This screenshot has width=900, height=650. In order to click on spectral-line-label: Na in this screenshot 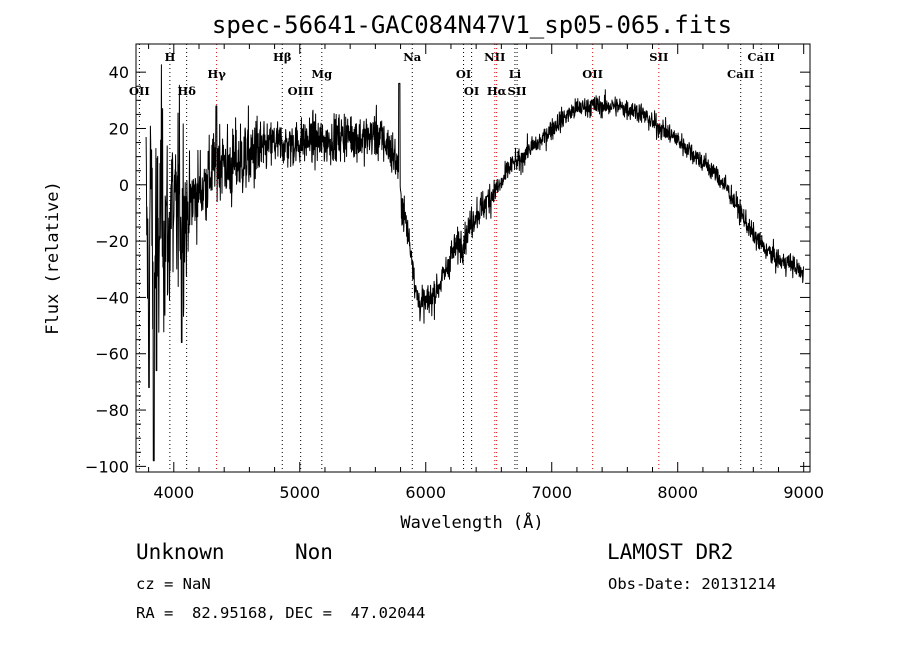, I will do `click(412, 57)`.